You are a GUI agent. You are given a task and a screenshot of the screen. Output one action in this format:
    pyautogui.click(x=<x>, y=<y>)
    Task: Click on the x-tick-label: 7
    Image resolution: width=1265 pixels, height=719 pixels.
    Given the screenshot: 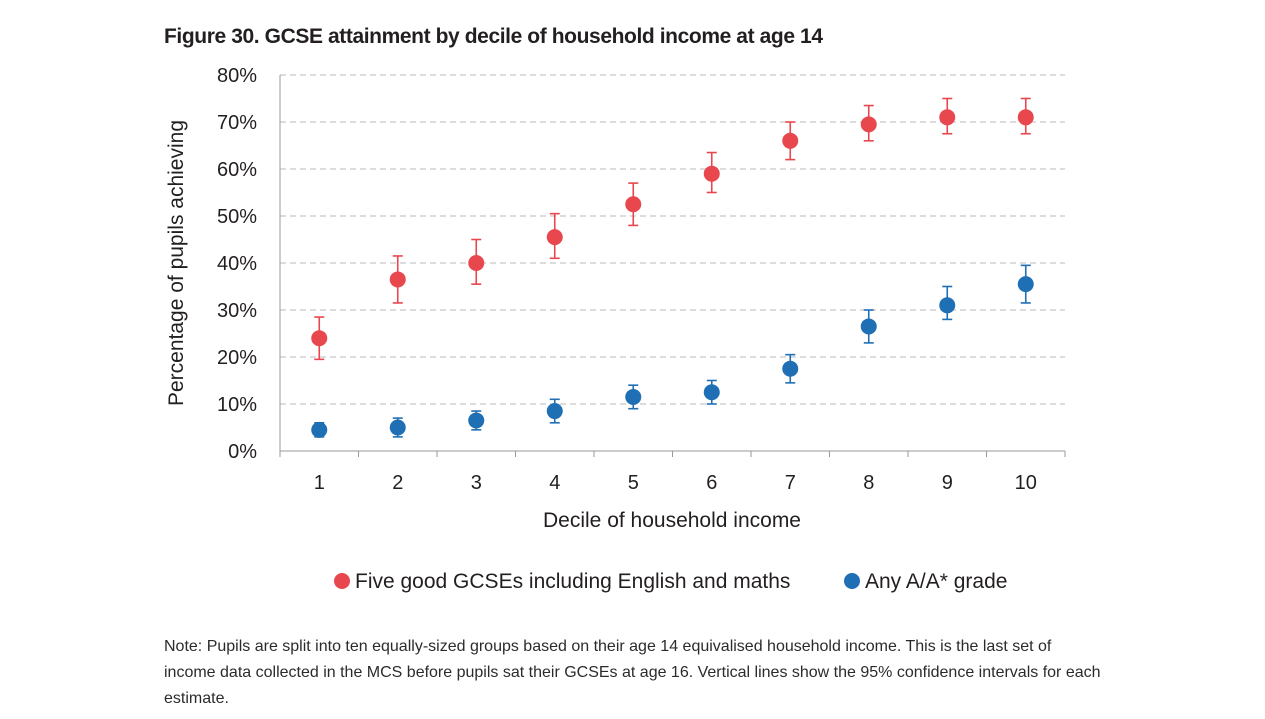 What is the action you would take?
    pyautogui.click(x=790, y=483)
    